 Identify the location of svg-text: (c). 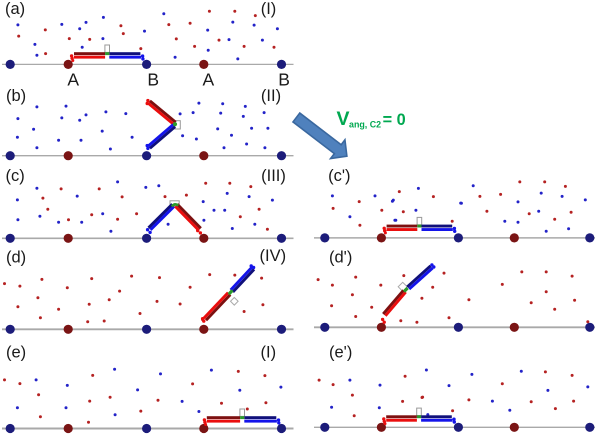
(15, 176).